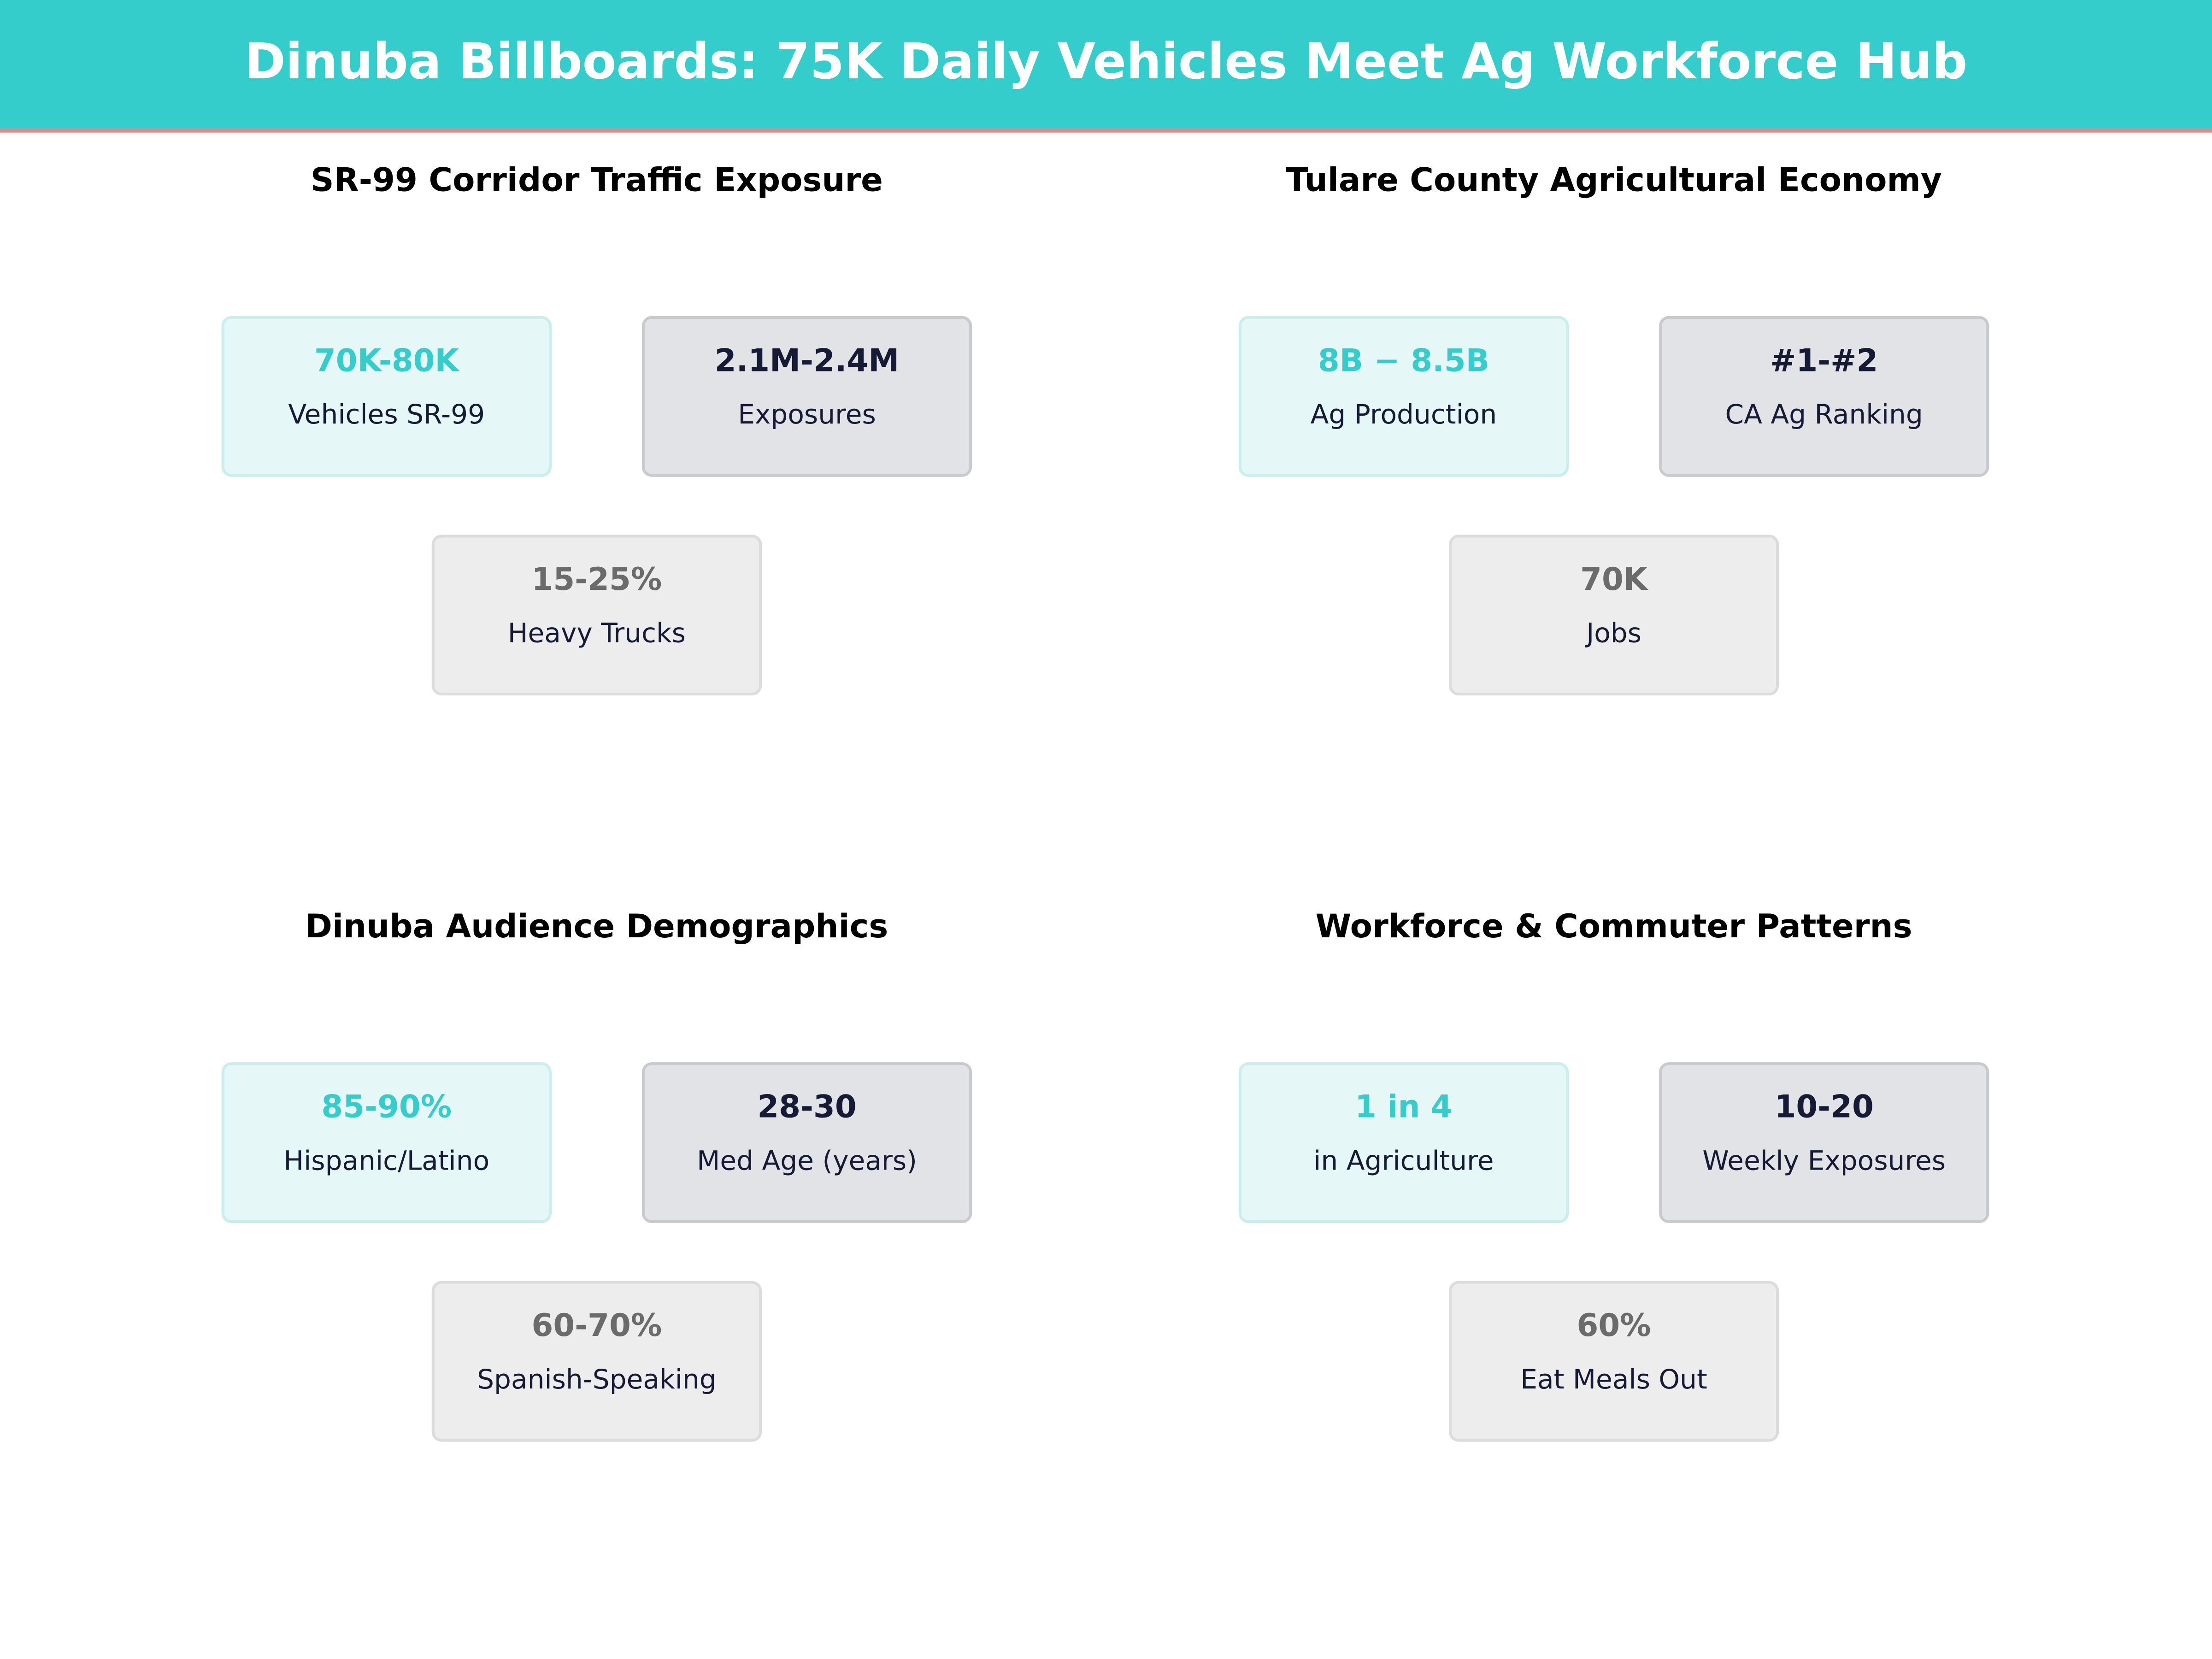 This screenshot has height=1659, width=2212. I want to click on stat-value: 28-30, so click(806, 1106).